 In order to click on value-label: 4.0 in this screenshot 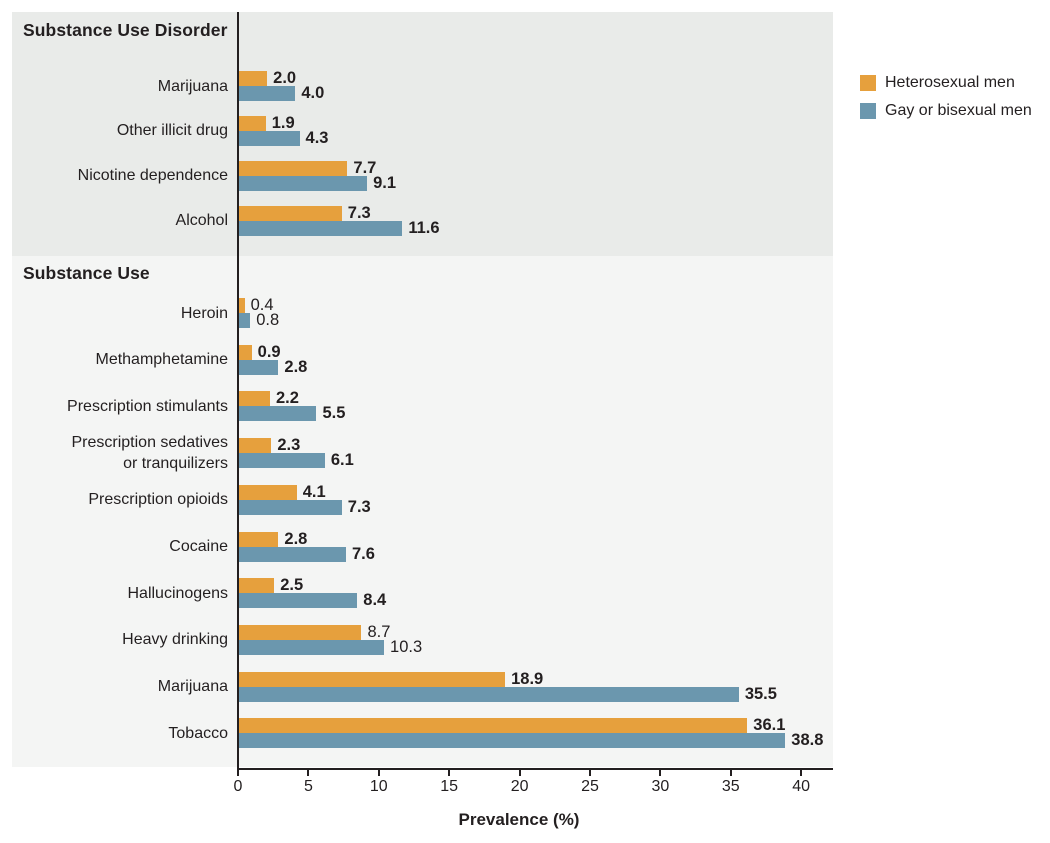, I will do `click(313, 93)`.